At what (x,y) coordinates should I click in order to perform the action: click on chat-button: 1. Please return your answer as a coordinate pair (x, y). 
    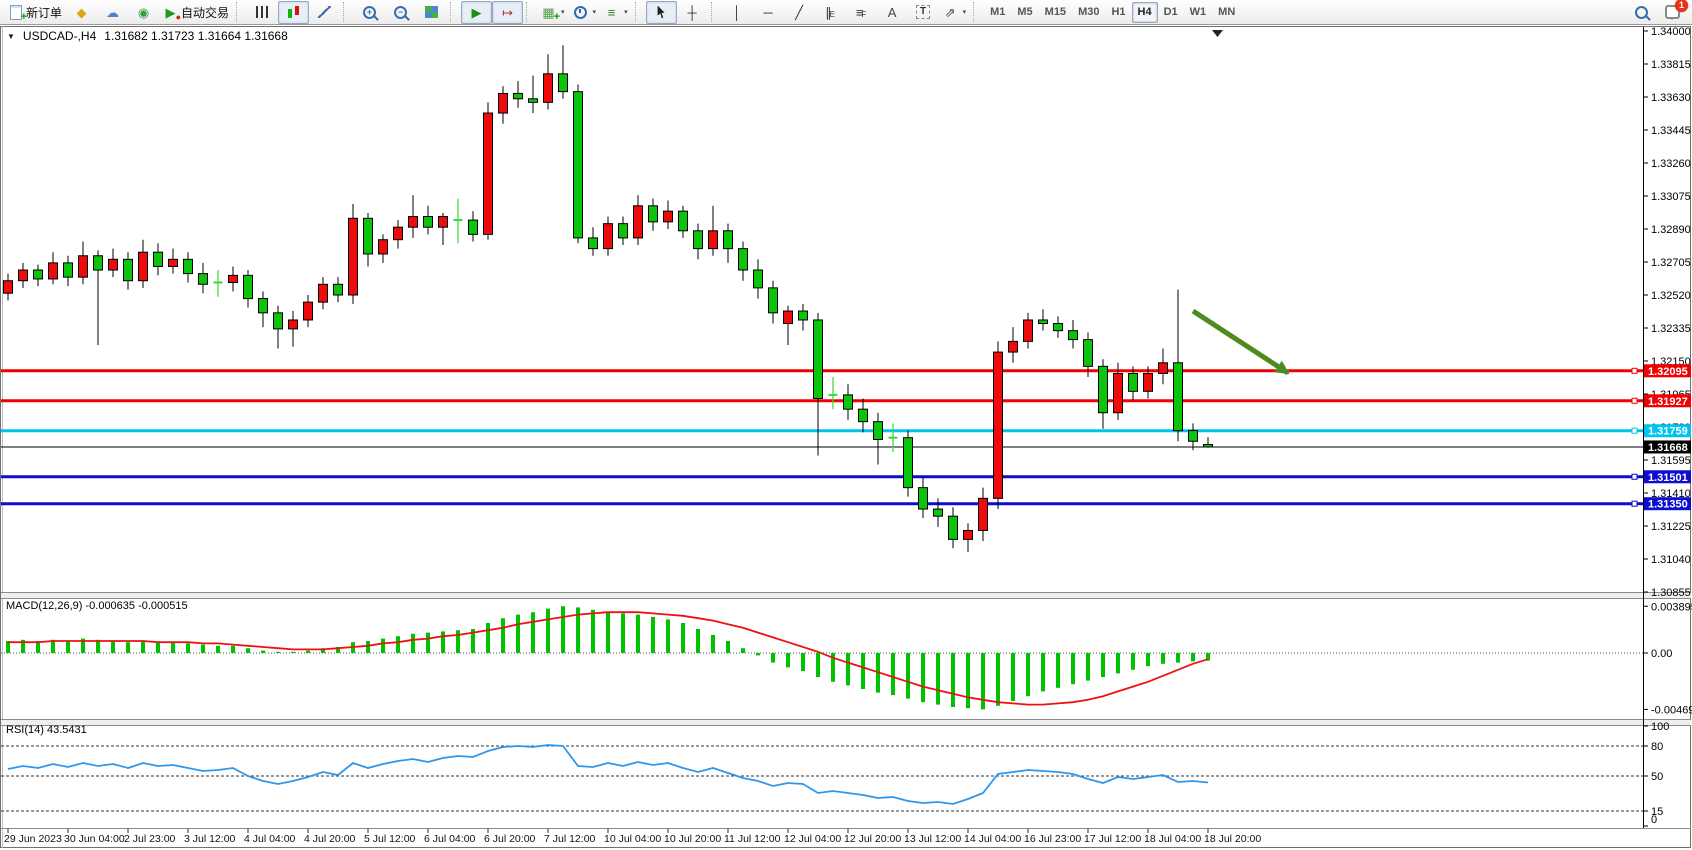
    Looking at the image, I should click on (1672, 12).